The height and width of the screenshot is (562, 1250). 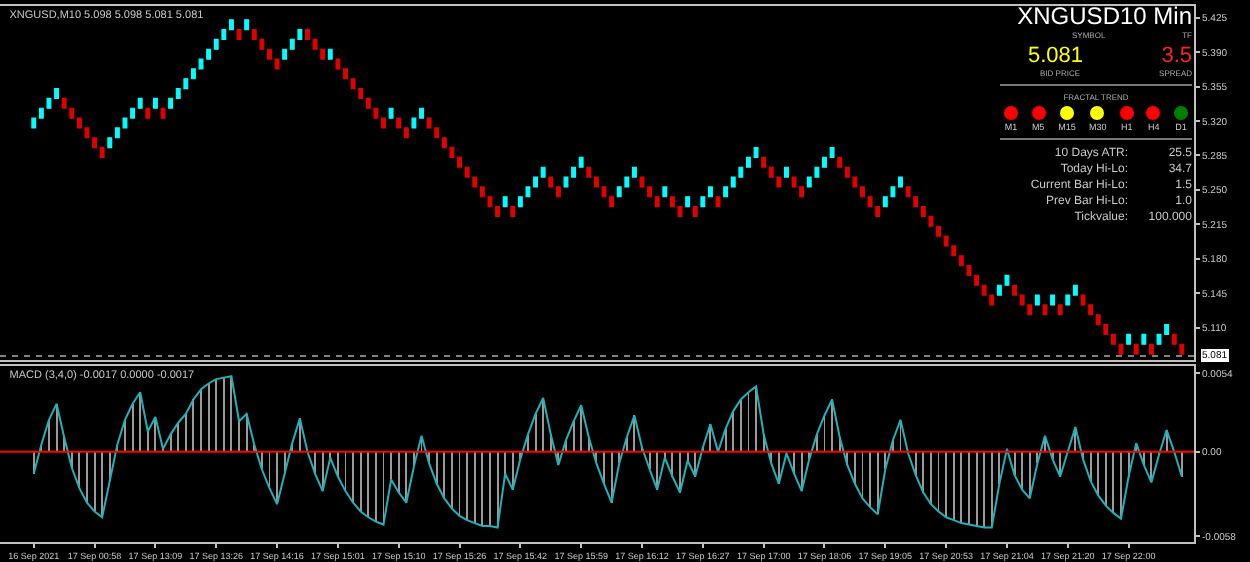 I want to click on annotation: 3.5, so click(x=1176, y=56).